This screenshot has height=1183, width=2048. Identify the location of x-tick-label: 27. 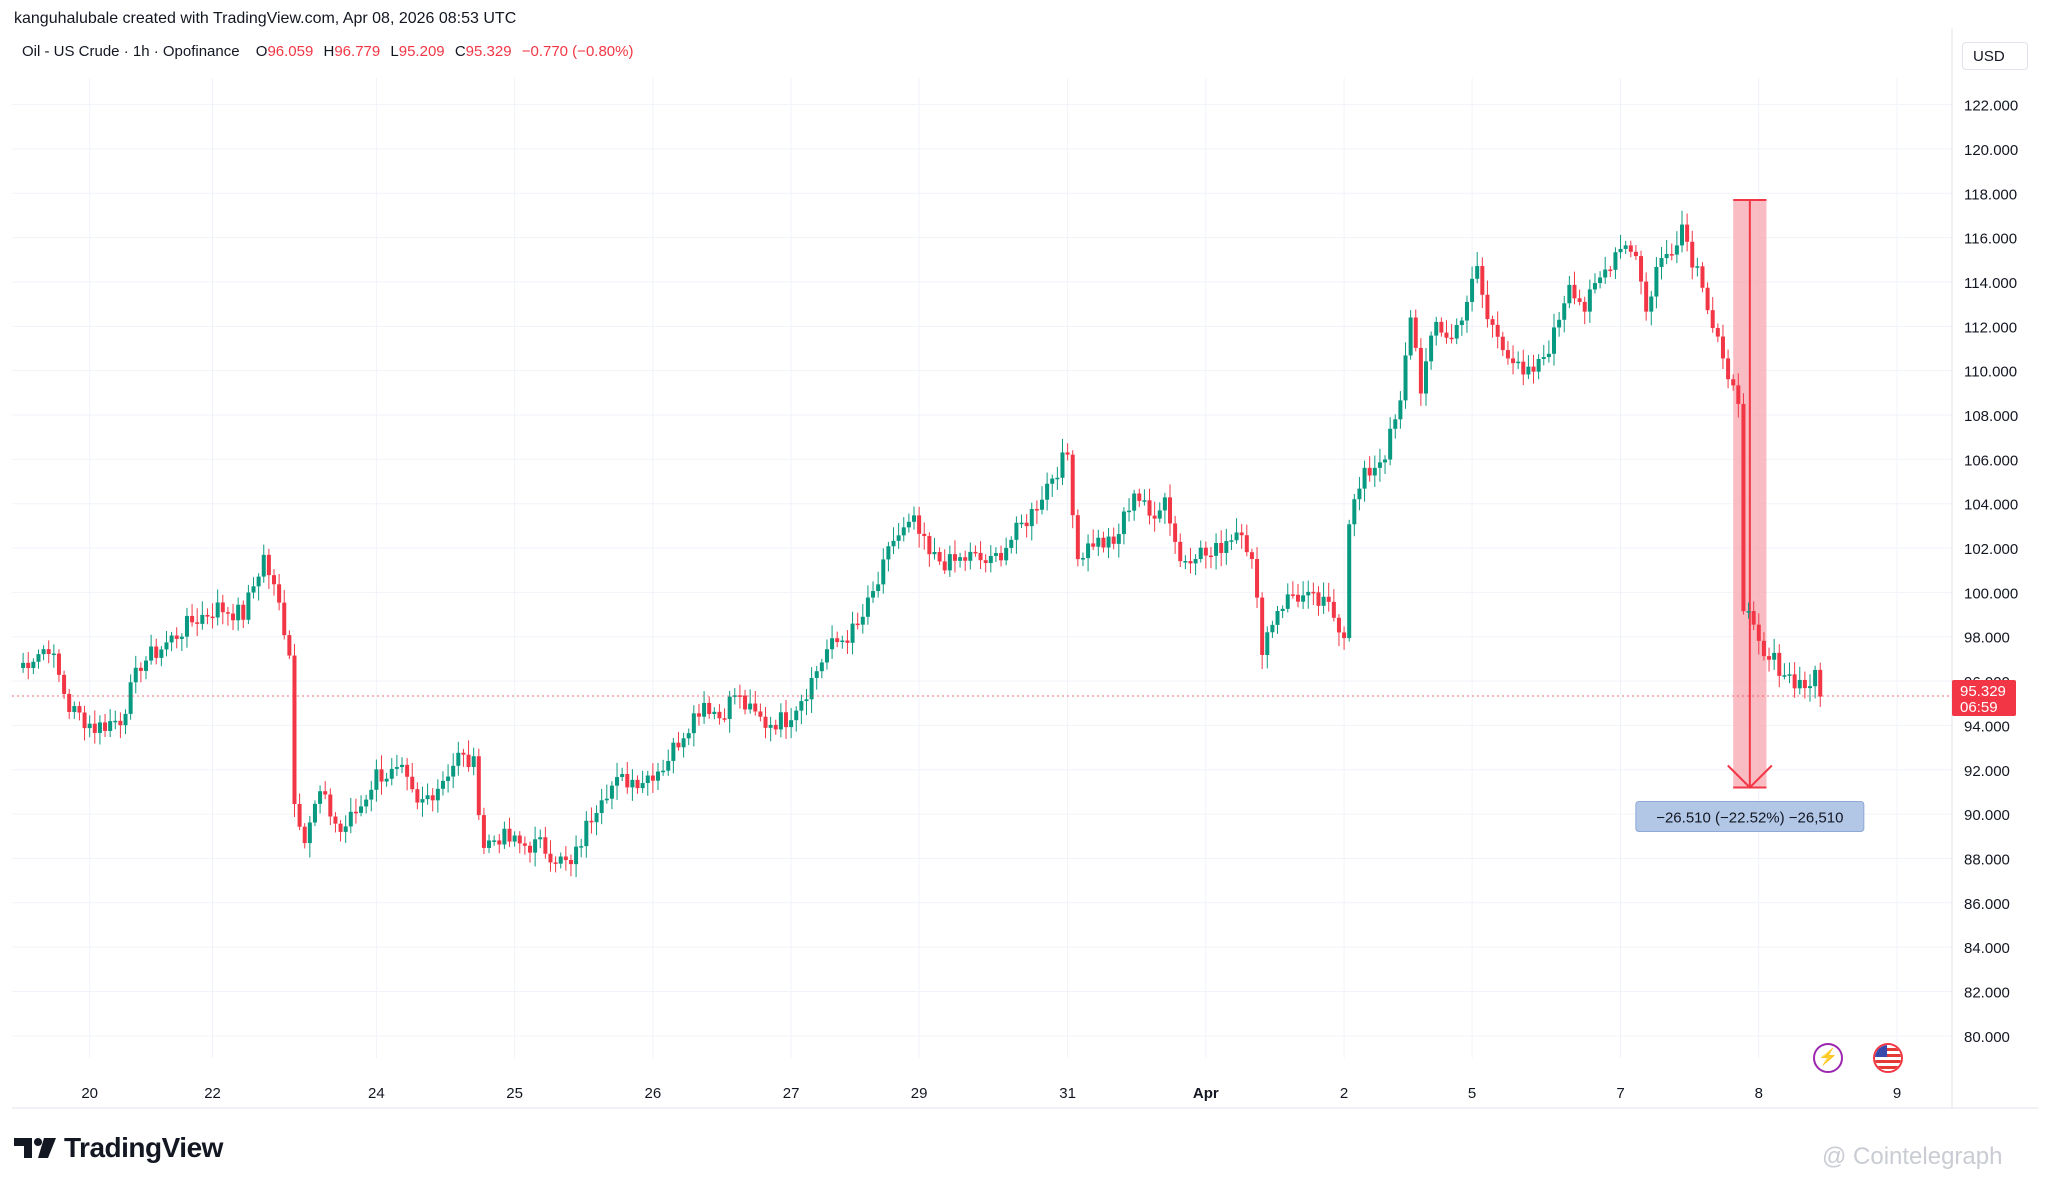
(791, 1093).